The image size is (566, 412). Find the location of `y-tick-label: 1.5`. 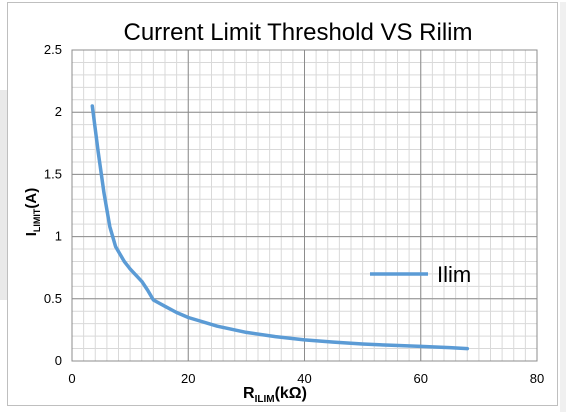

y-tick-label: 1.5 is located at coordinates (53, 173).